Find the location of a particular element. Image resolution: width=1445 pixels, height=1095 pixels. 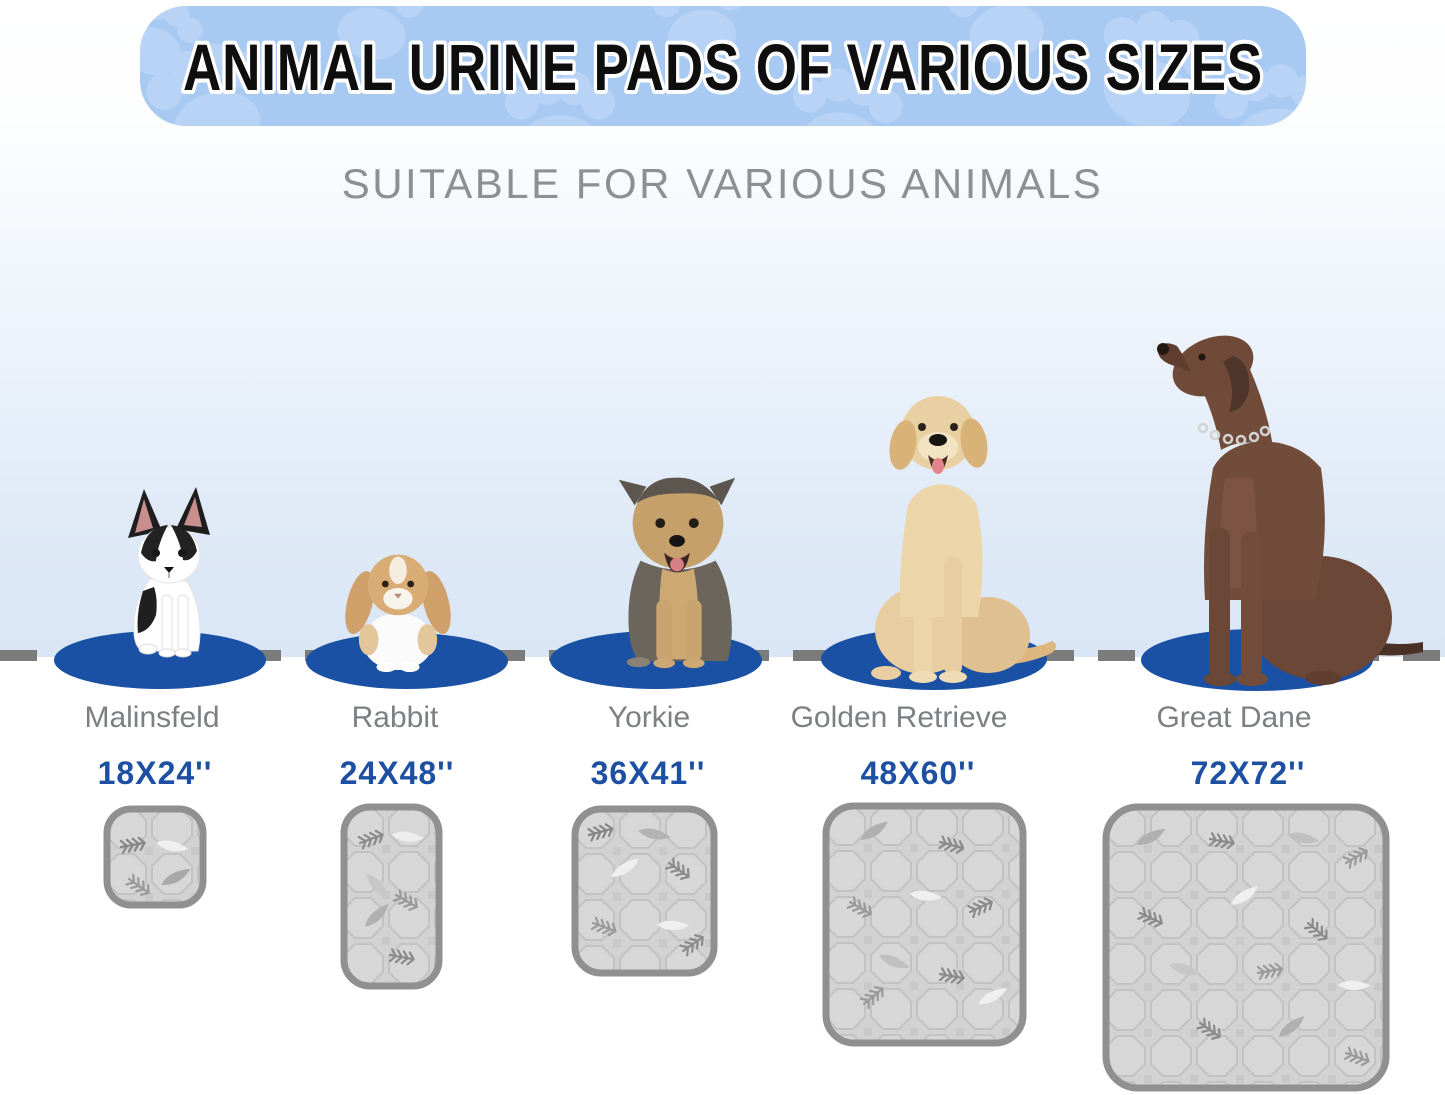

animal-name-label: Great Dane is located at coordinates (1234, 717).